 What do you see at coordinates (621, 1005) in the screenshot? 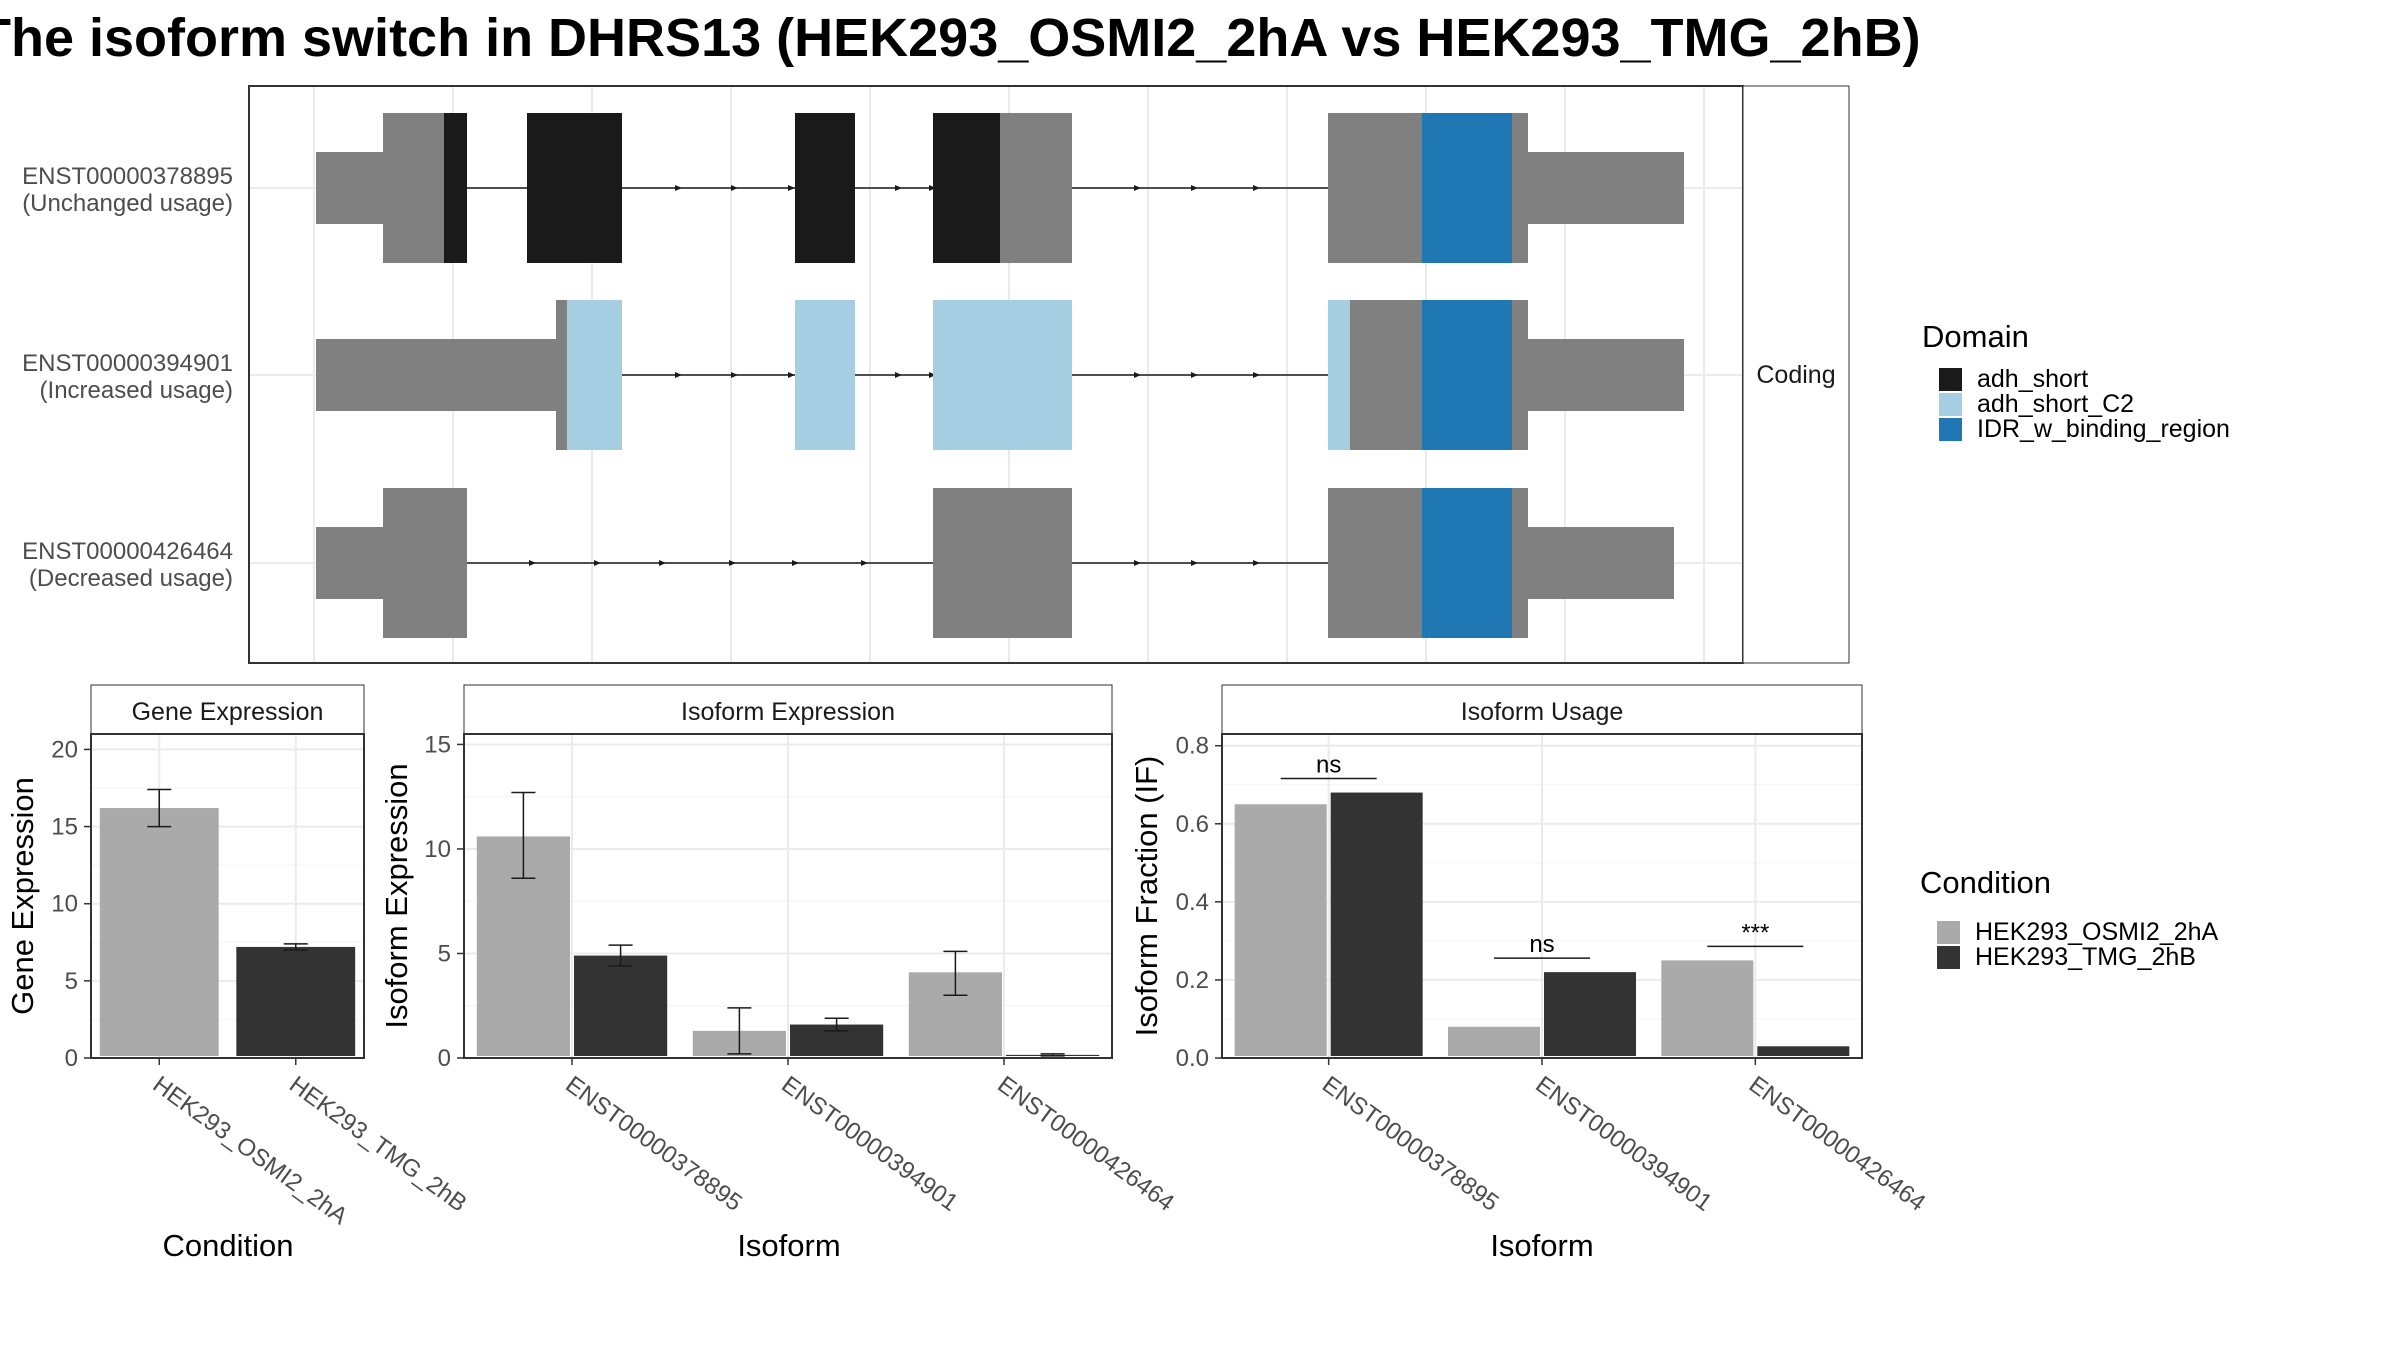
I see `bar-ENST00000378895-HEK293_TMG_2hB` at bounding box center [621, 1005].